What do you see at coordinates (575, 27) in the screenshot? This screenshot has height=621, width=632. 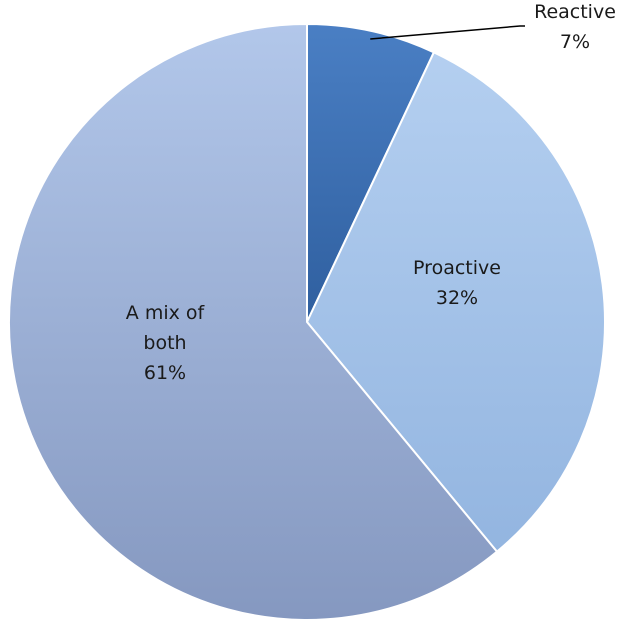 I see `data-label-reactive: Reactive 7%` at bounding box center [575, 27].